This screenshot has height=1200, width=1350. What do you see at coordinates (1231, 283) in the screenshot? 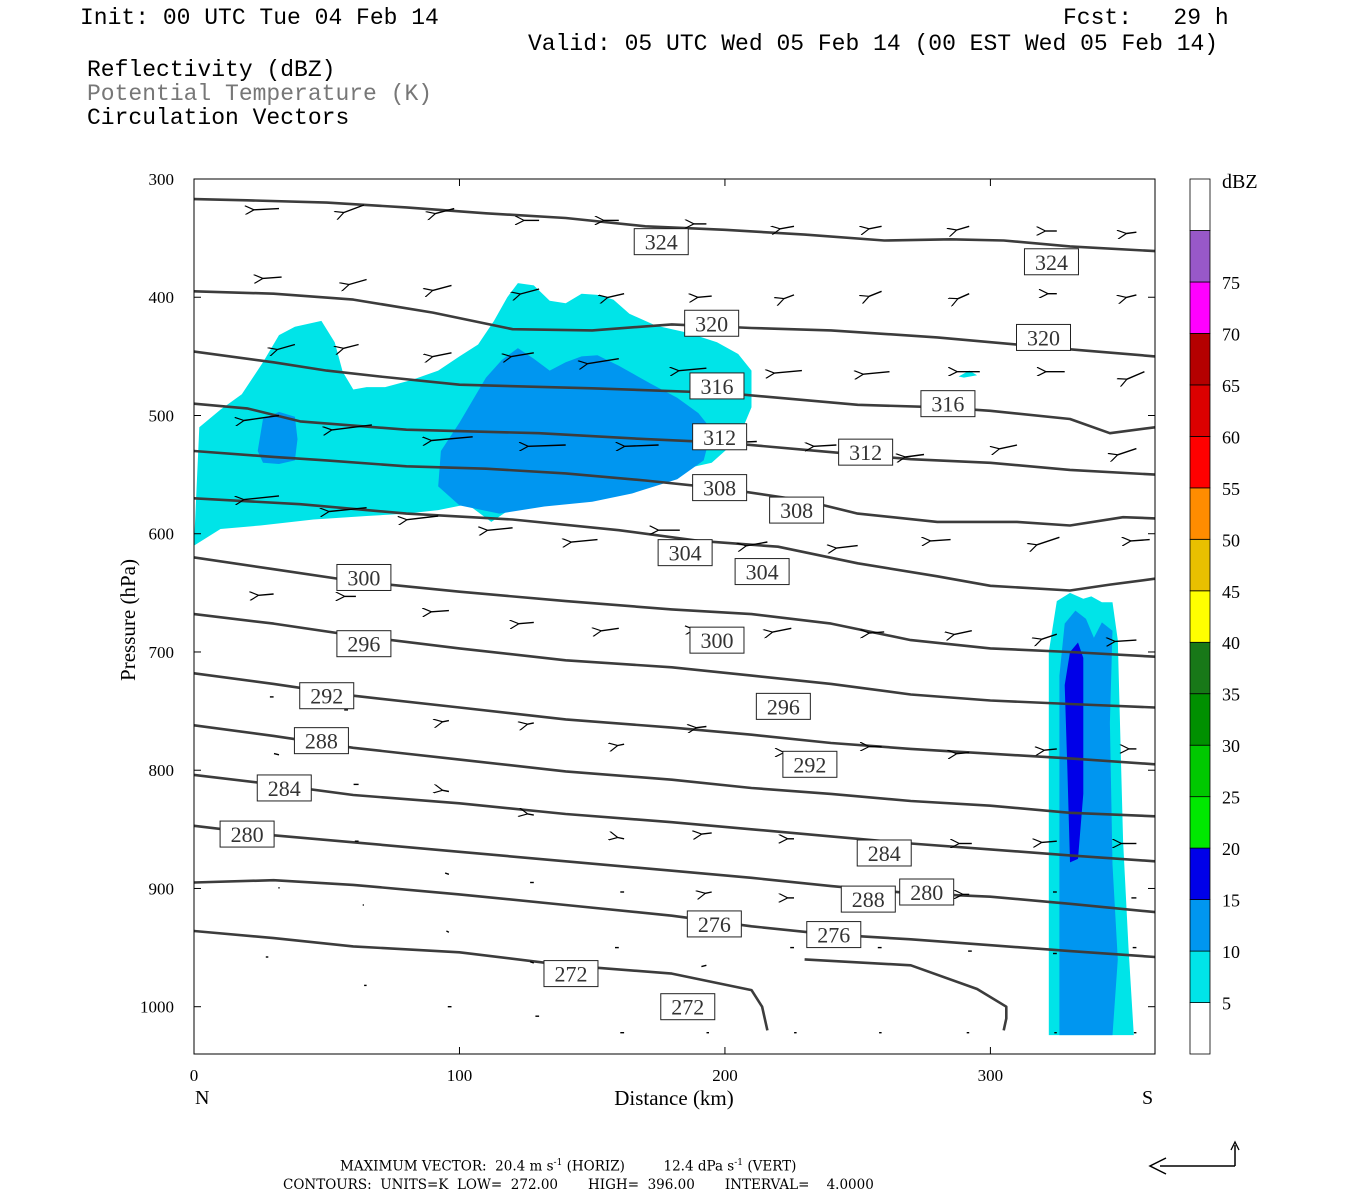
I see `colorbar-level-label: 75` at bounding box center [1231, 283].